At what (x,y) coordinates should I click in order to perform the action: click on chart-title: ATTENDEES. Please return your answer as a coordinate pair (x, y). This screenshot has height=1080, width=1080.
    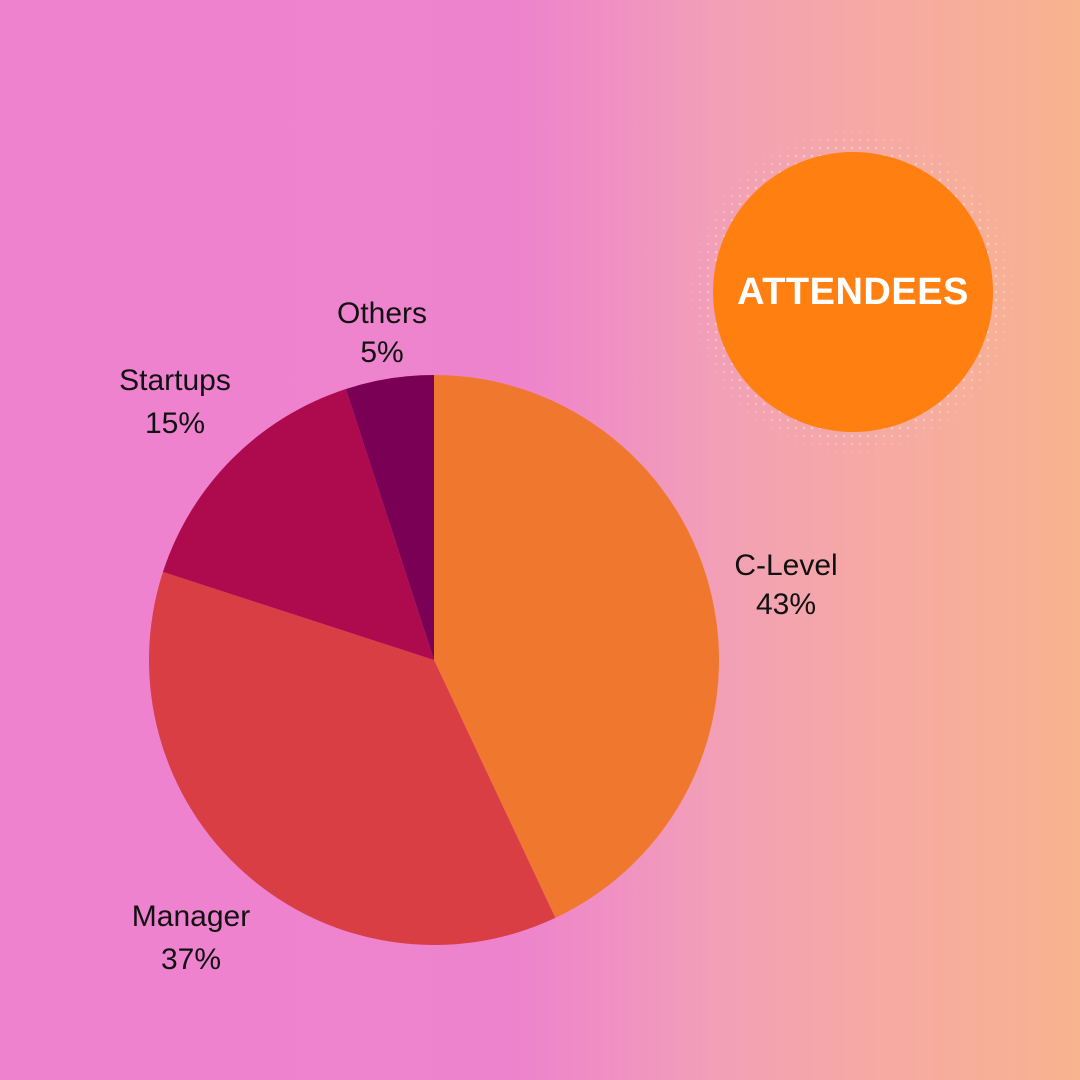
    Looking at the image, I should click on (853, 292).